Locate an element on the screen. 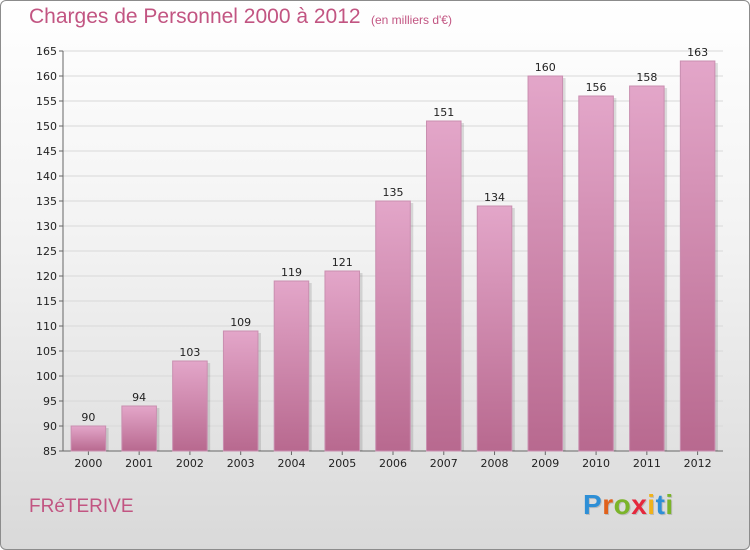 The image size is (750, 550). x-tick-label: 2011 is located at coordinates (647, 463).